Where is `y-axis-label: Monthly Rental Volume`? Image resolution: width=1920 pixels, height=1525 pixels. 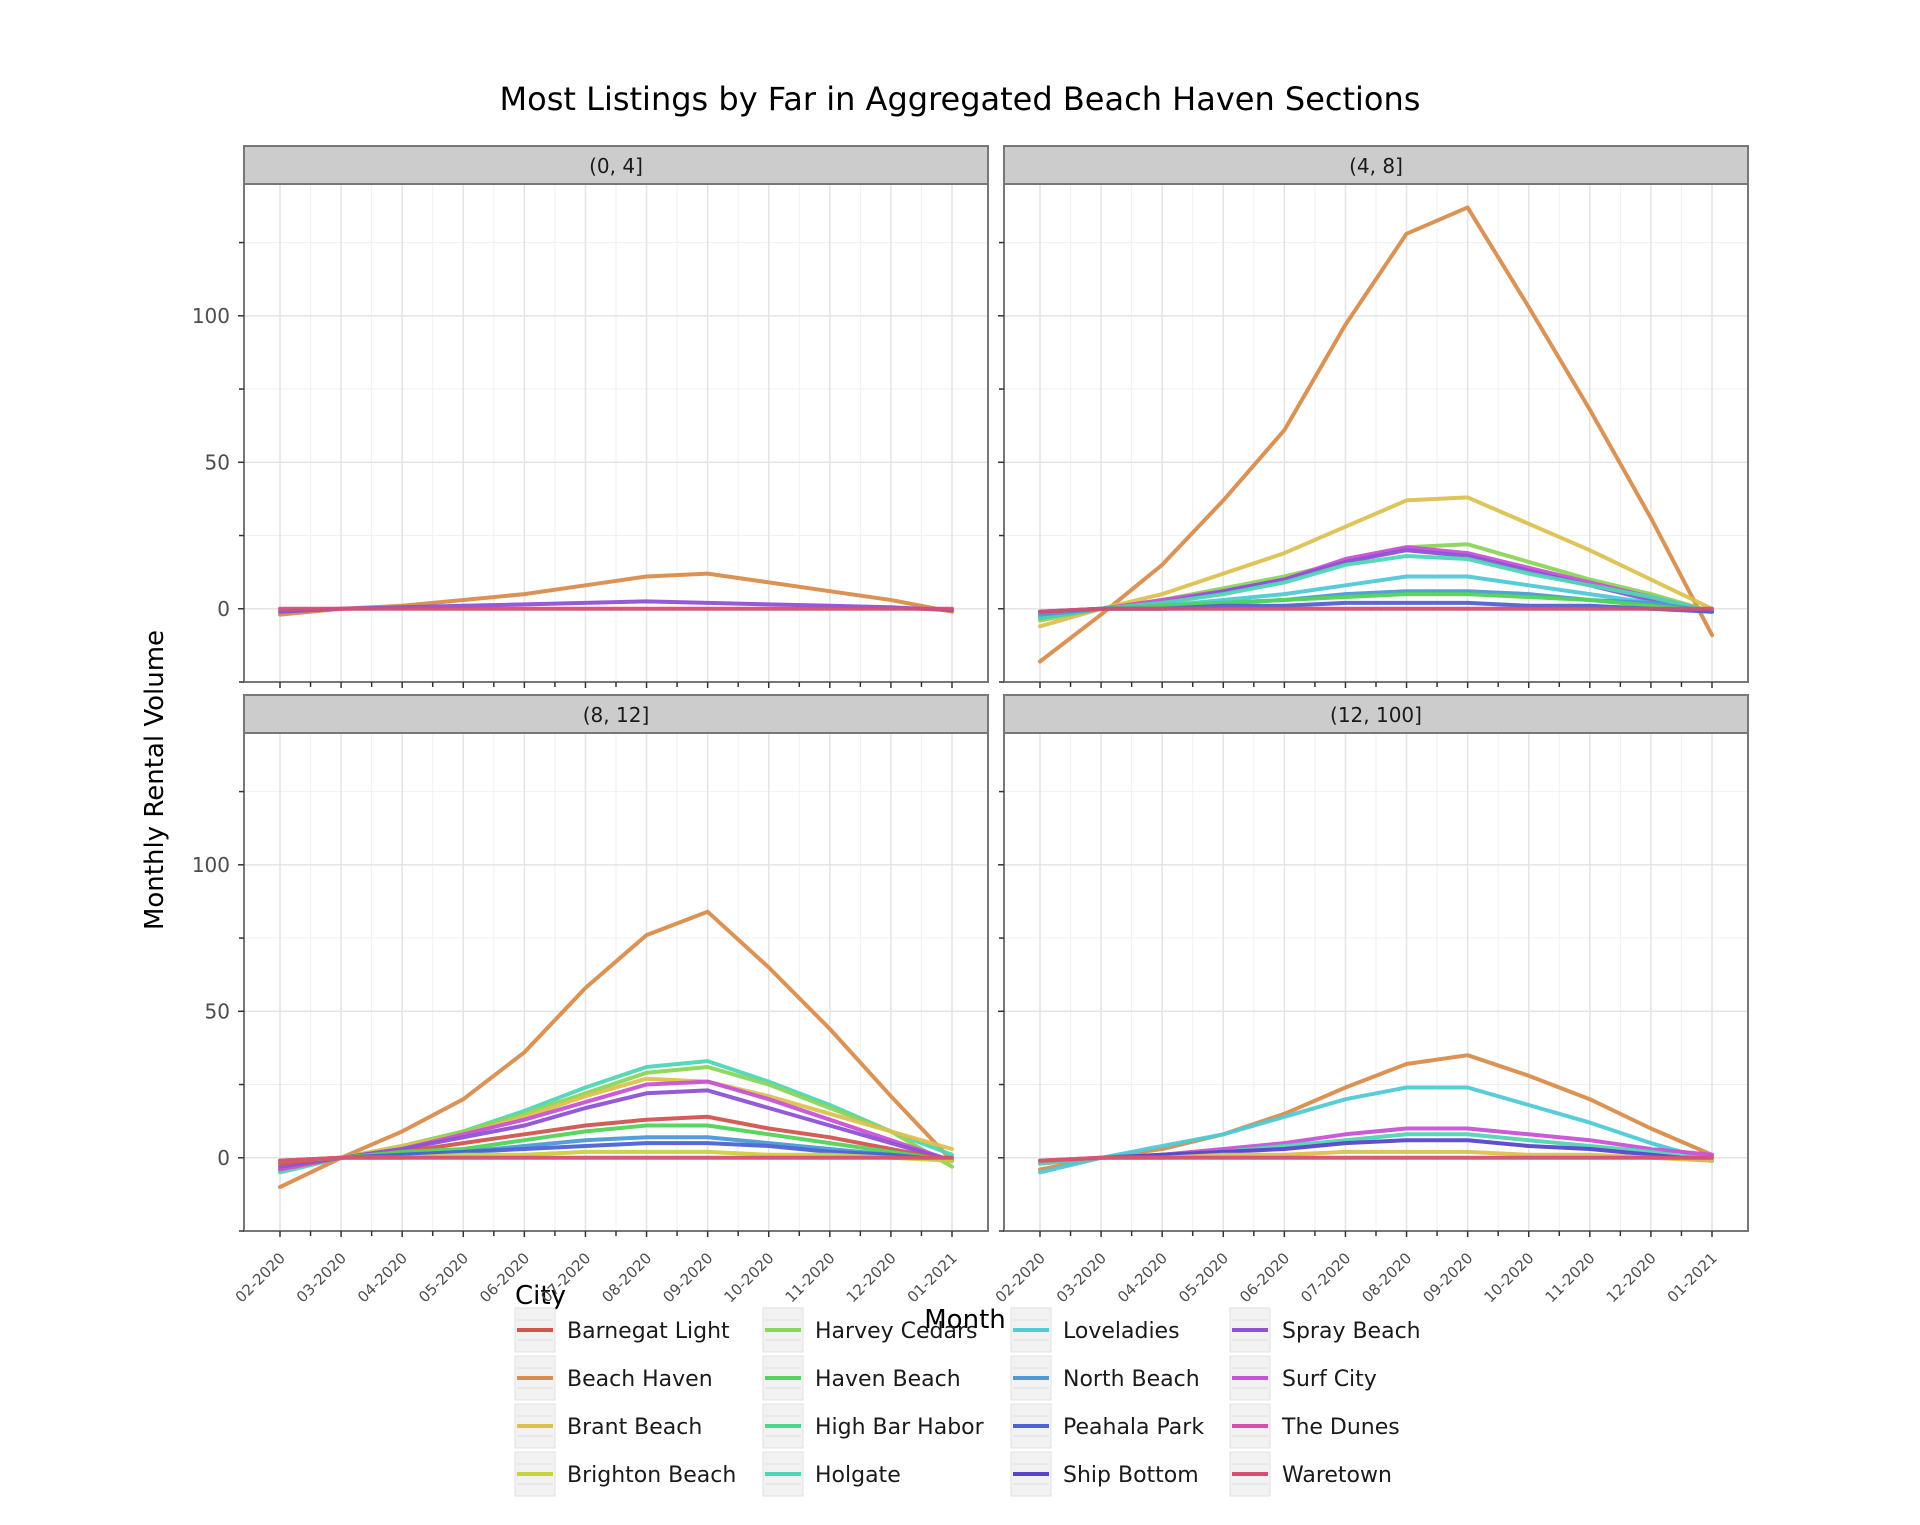 y-axis-label: Monthly Rental Volume is located at coordinates (155, 780).